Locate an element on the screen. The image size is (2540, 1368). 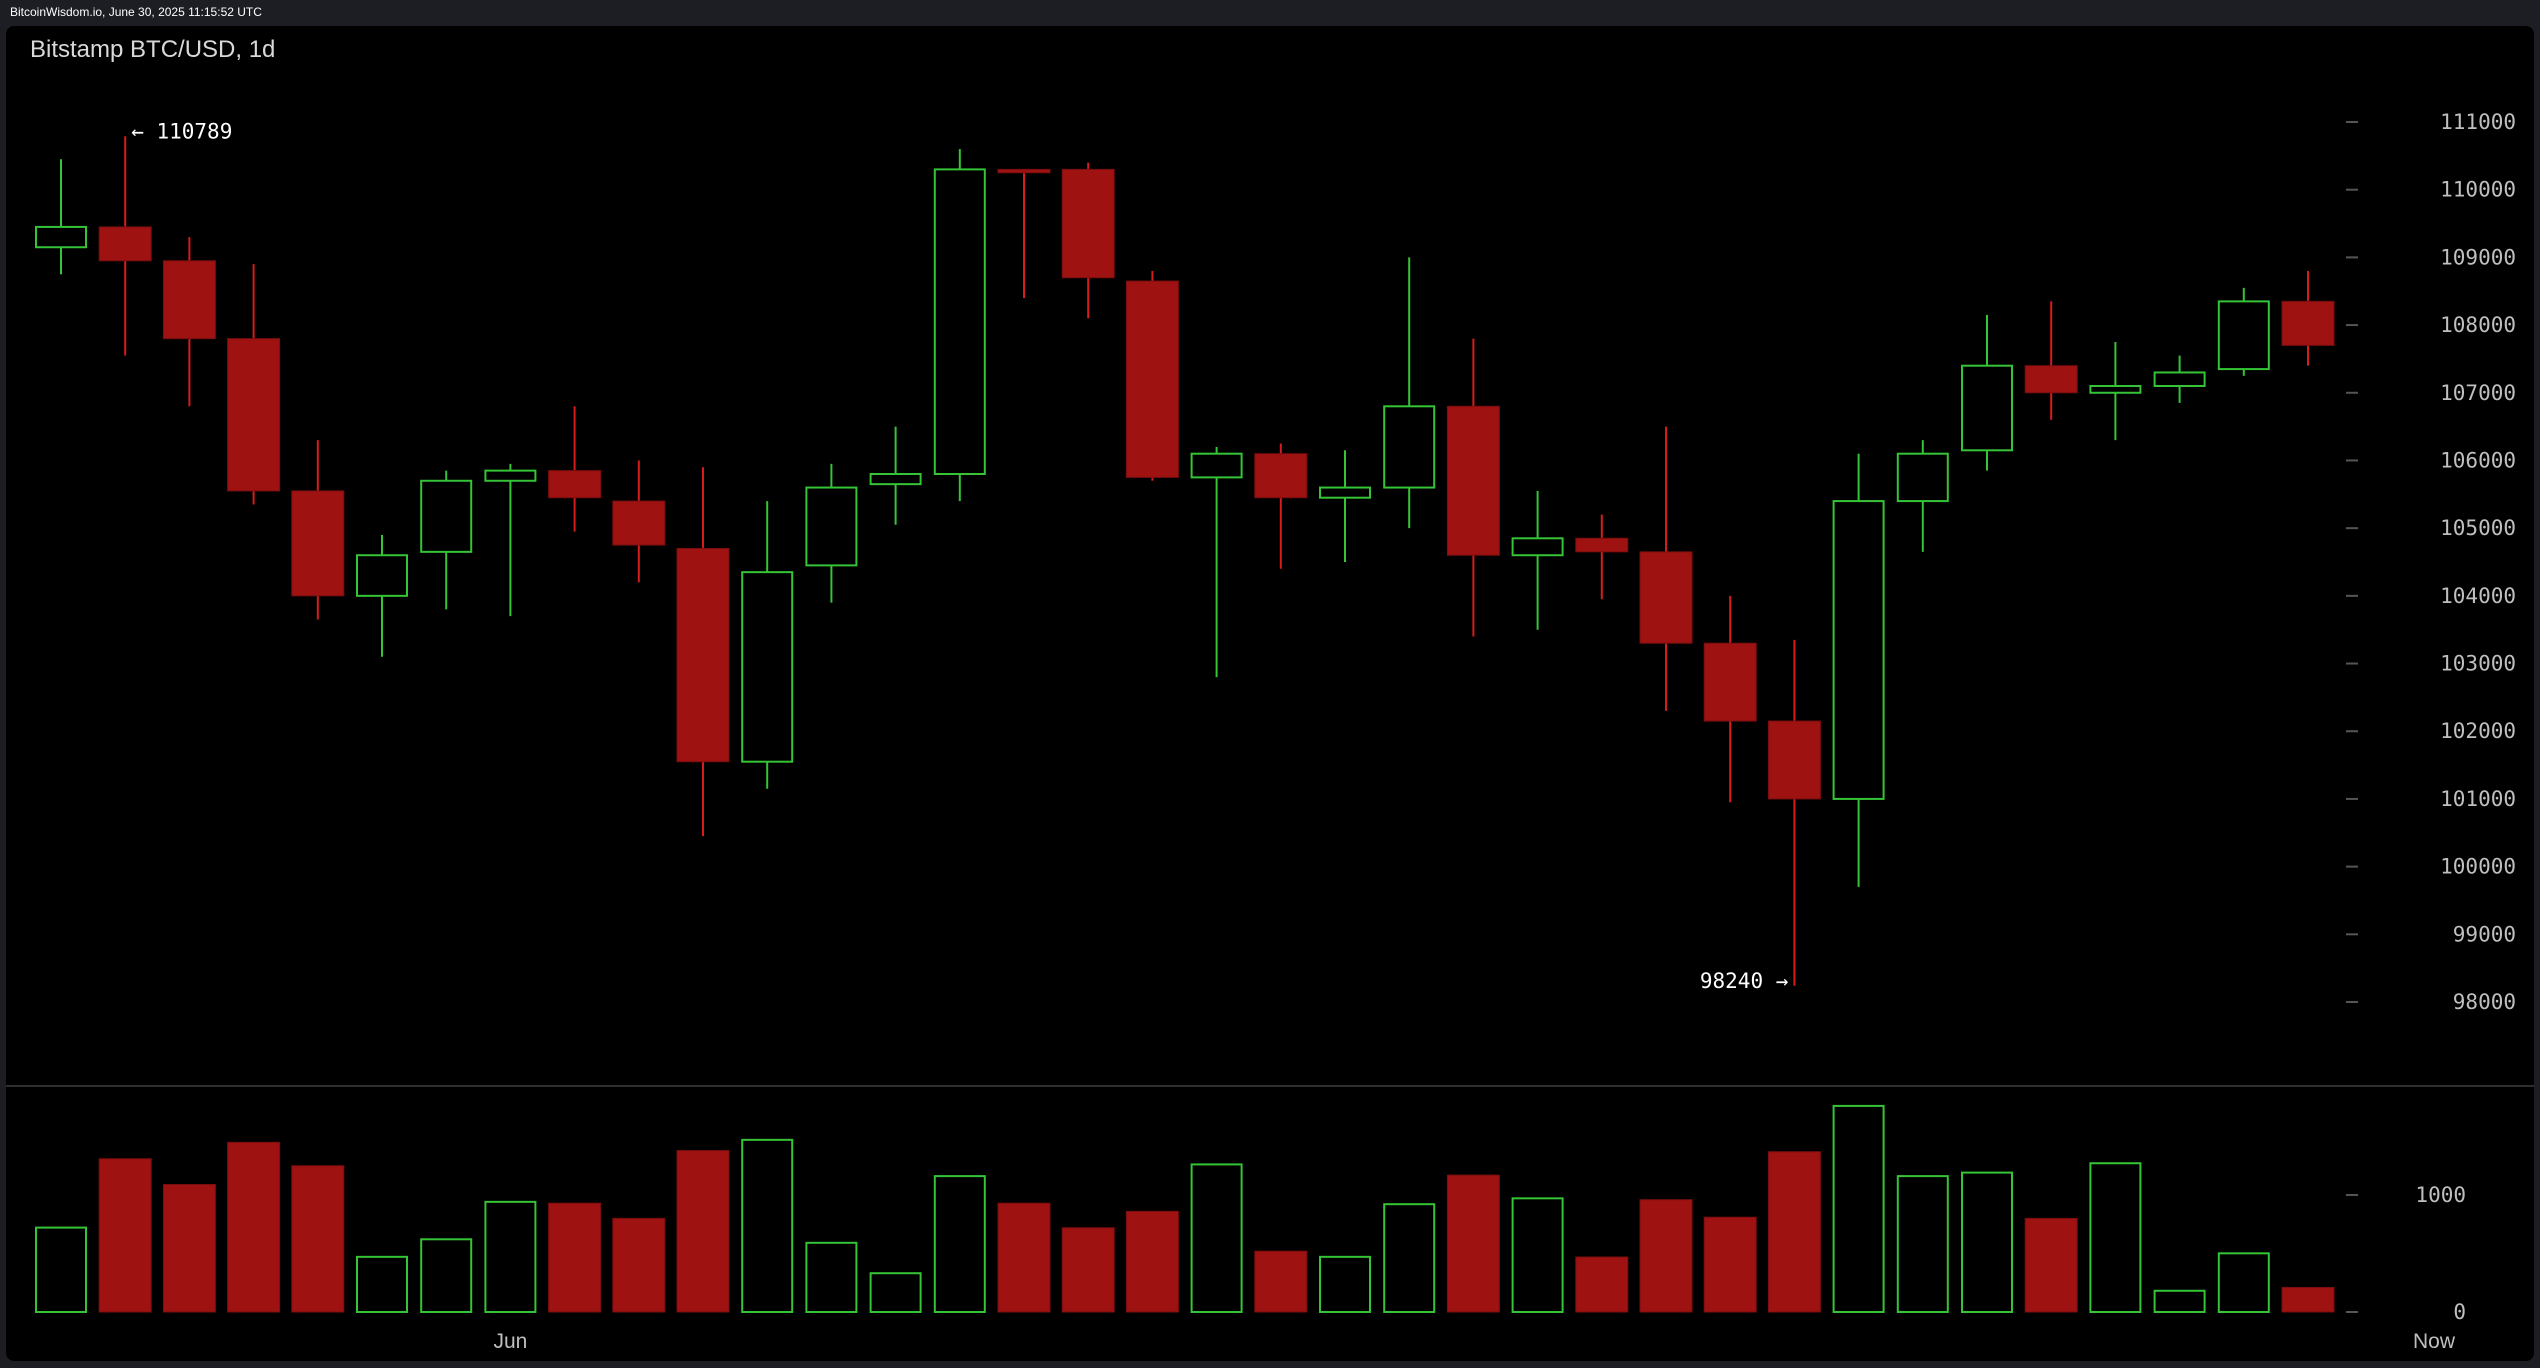
y-tick-label: 103000 is located at coordinates (2478, 664).